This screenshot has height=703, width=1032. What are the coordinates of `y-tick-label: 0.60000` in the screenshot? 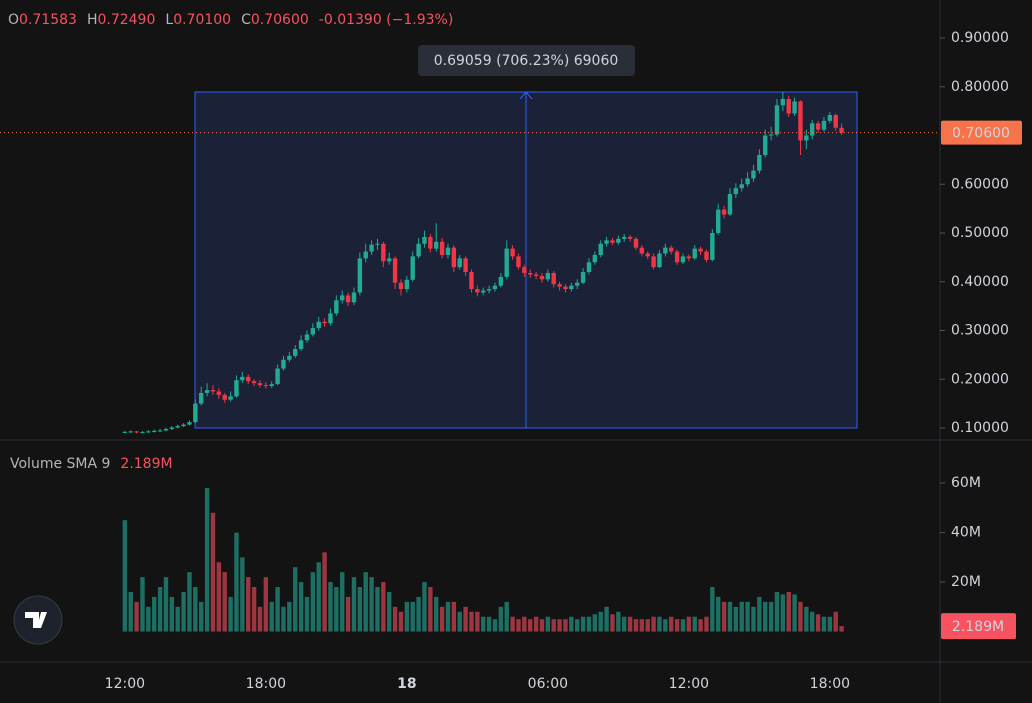 It's located at (980, 184).